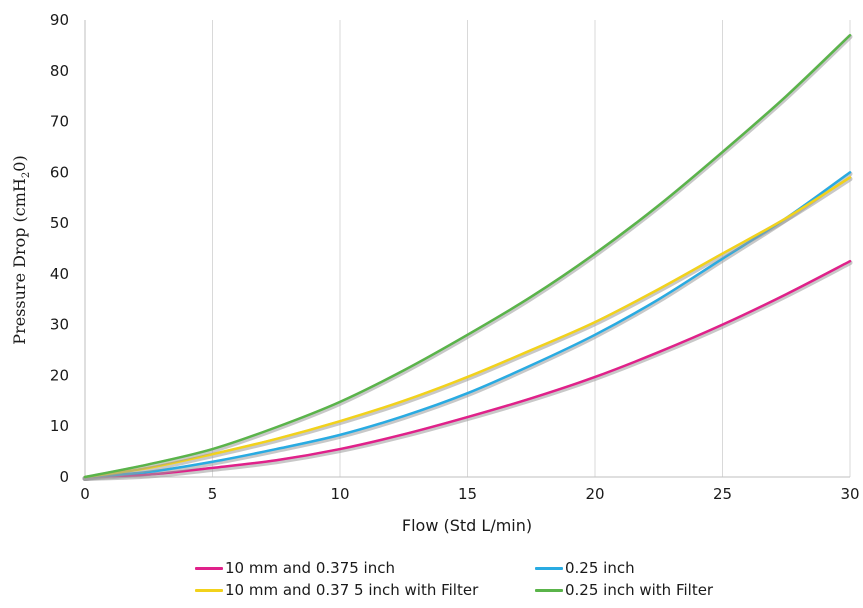 Image resolution: width=863 pixels, height=608 pixels. What do you see at coordinates (59, 122) in the screenshot?
I see `y-tick-label: 70` at bounding box center [59, 122].